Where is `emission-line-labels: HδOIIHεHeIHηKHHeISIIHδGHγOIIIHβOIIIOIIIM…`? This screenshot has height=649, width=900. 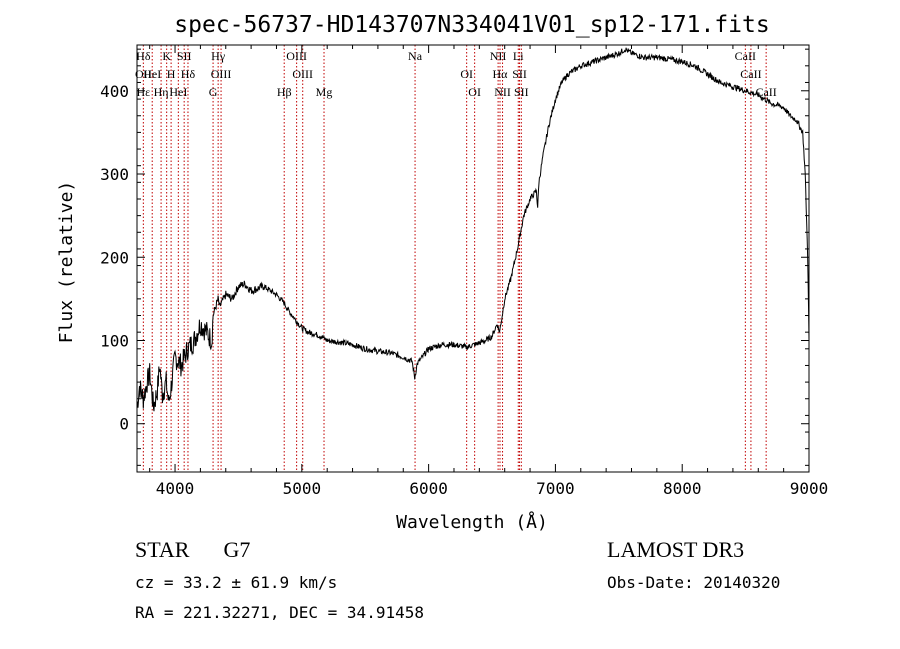 emission-line-labels: HδOIIHεHeIHηKHHeISIIHδGHγOIIIHβOIIIOIIIM… is located at coordinates (456, 74).